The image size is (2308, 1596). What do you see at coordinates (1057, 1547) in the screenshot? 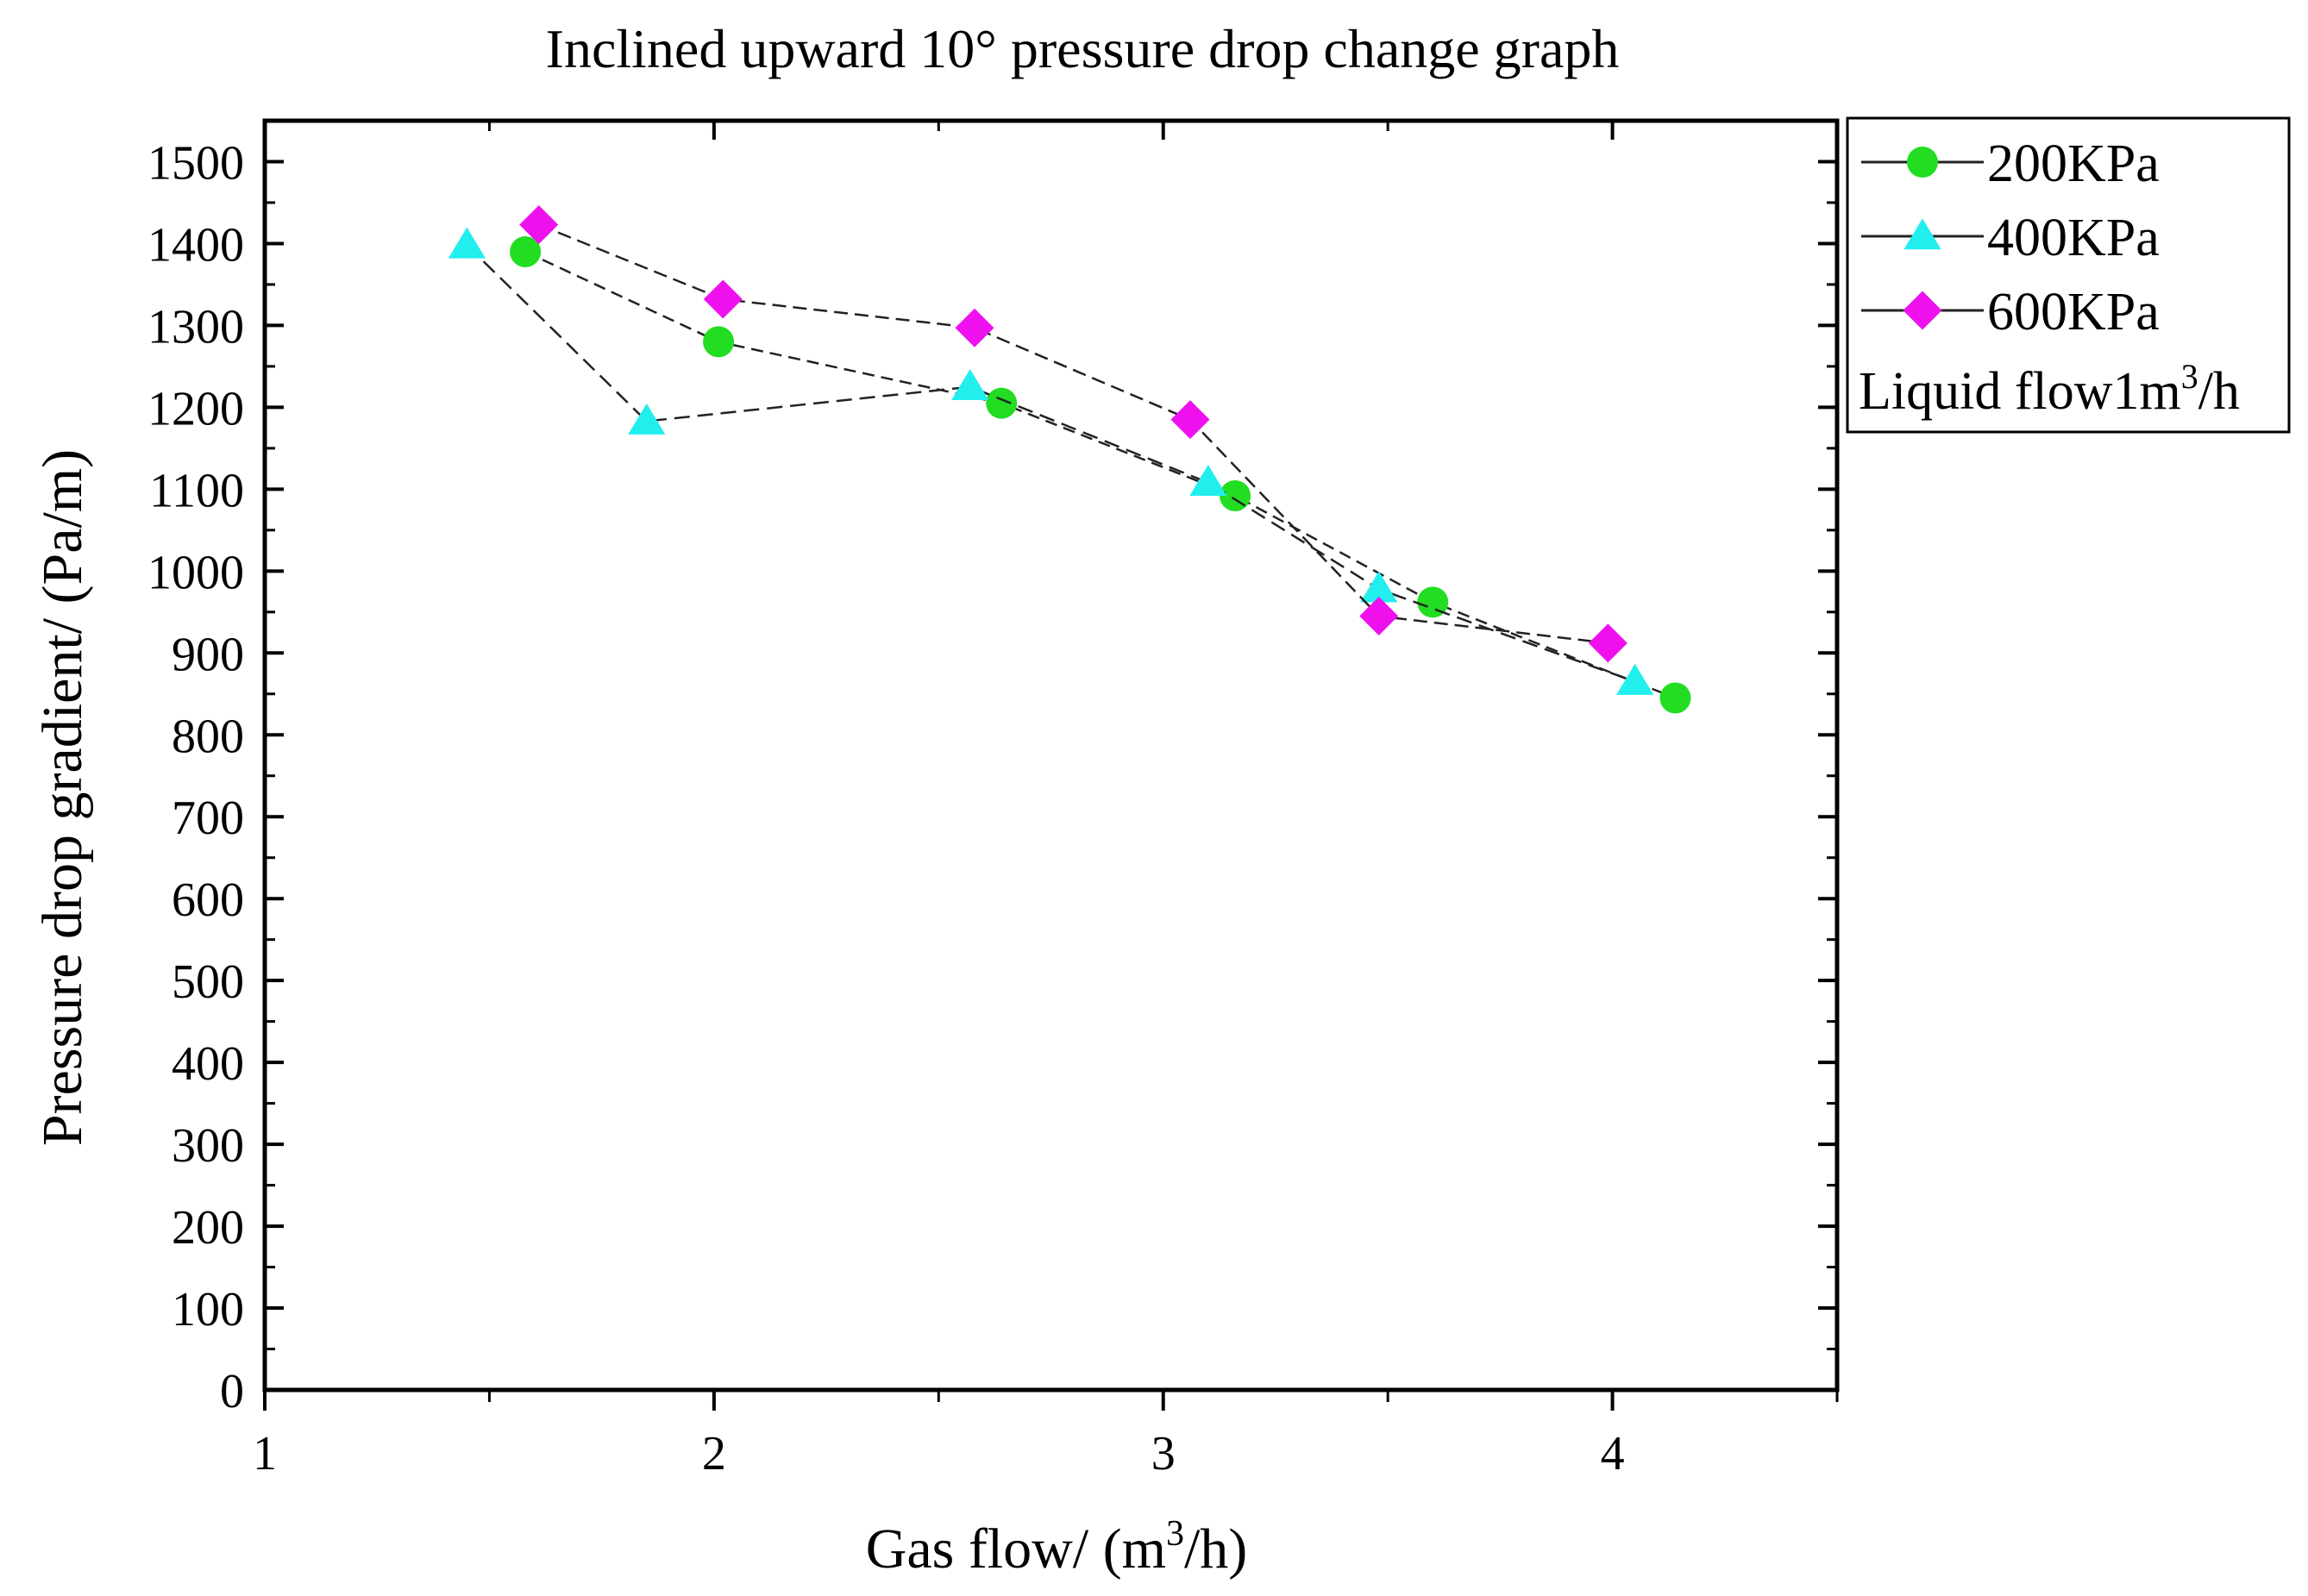
I see `x-axis-label: Gas flow/ (m3/h)` at bounding box center [1057, 1547].